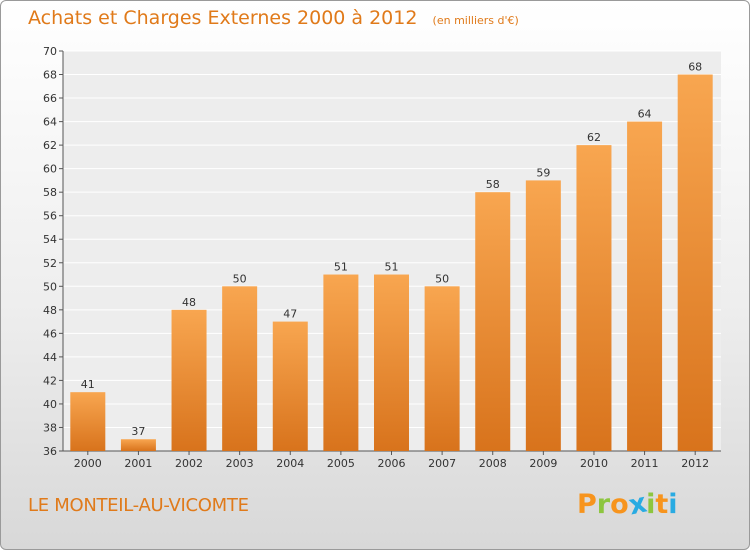 Image resolution: width=750 pixels, height=550 pixels. What do you see at coordinates (442, 463) in the screenshot?
I see `x-tick-label: 2007` at bounding box center [442, 463].